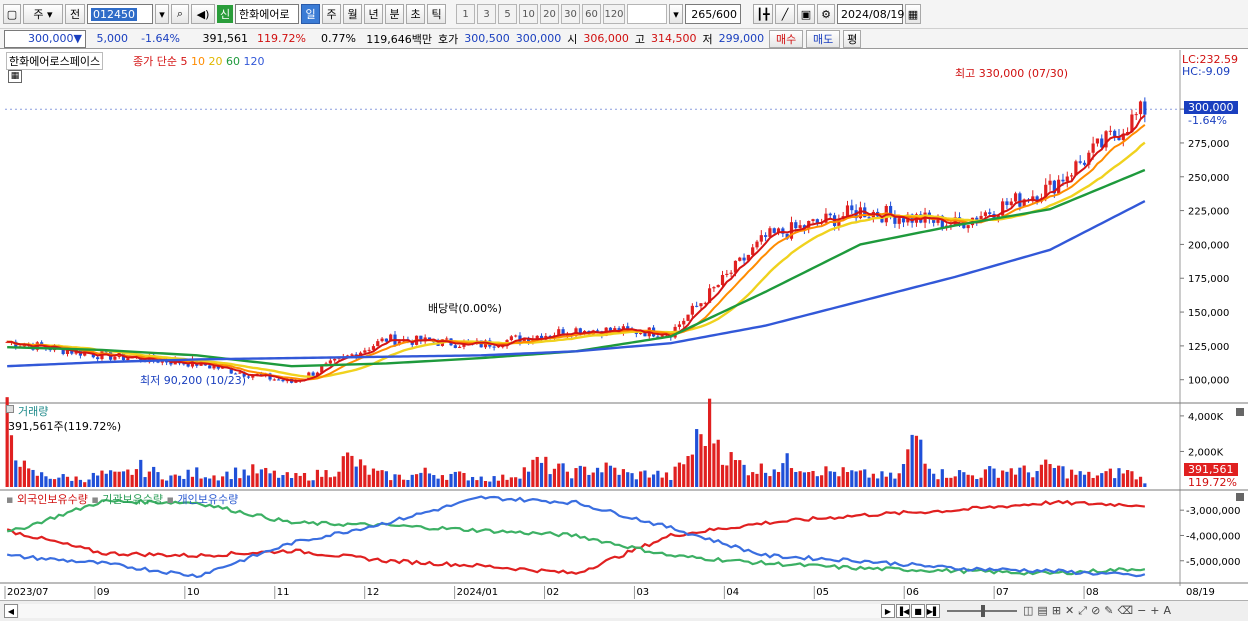 Image resolution: width=1248 pixels, height=621 pixels. What do you see at coordinates (450, 611) in the screenshot?
I see `scroll-track` at bounding box center [450, 611].